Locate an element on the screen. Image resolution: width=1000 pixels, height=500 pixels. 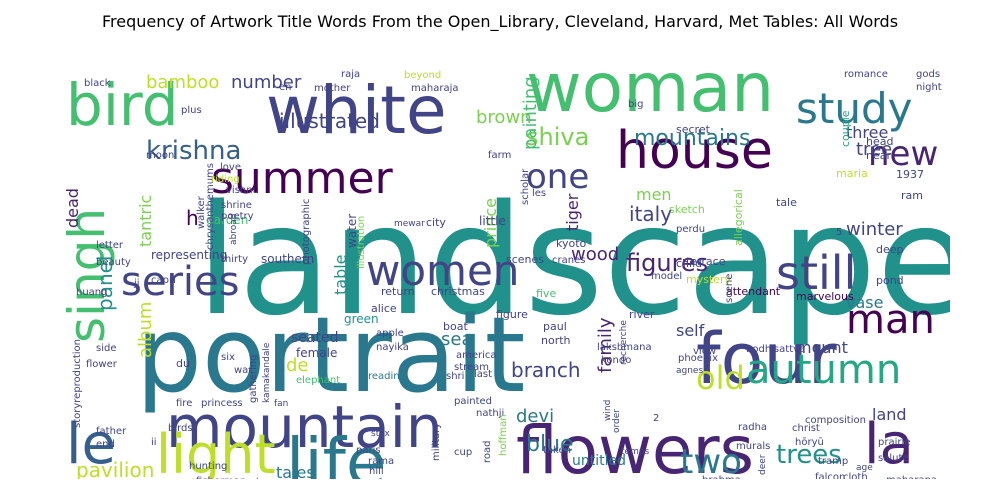
word-radha: radha is located at coordinates (752, 427).